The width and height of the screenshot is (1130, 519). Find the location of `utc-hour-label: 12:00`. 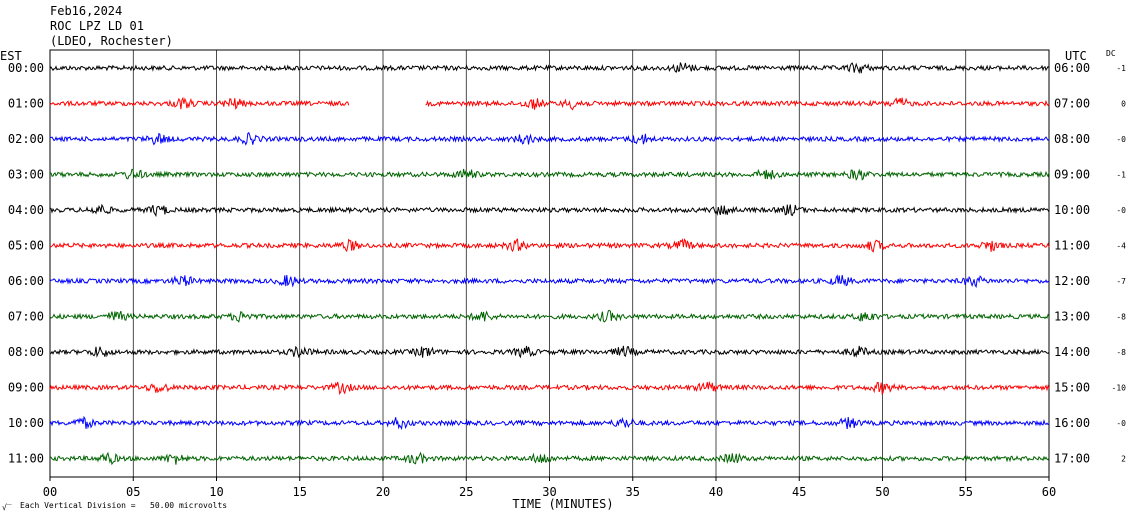

utc-hour-label: 12:00 is located at coordinates (1072, 281).